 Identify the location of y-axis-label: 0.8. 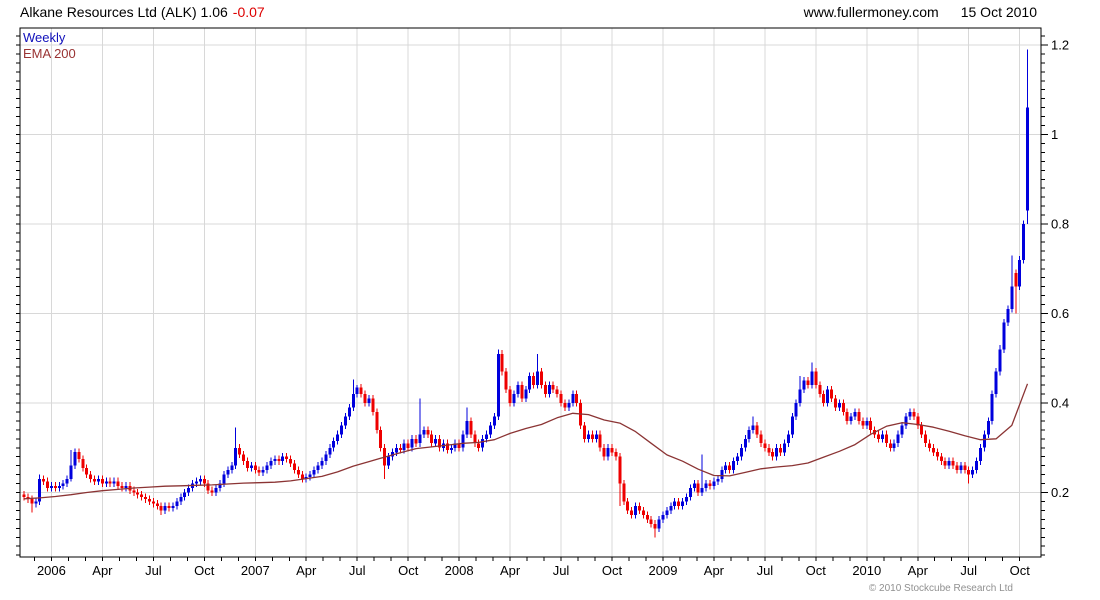
(1060, 224).